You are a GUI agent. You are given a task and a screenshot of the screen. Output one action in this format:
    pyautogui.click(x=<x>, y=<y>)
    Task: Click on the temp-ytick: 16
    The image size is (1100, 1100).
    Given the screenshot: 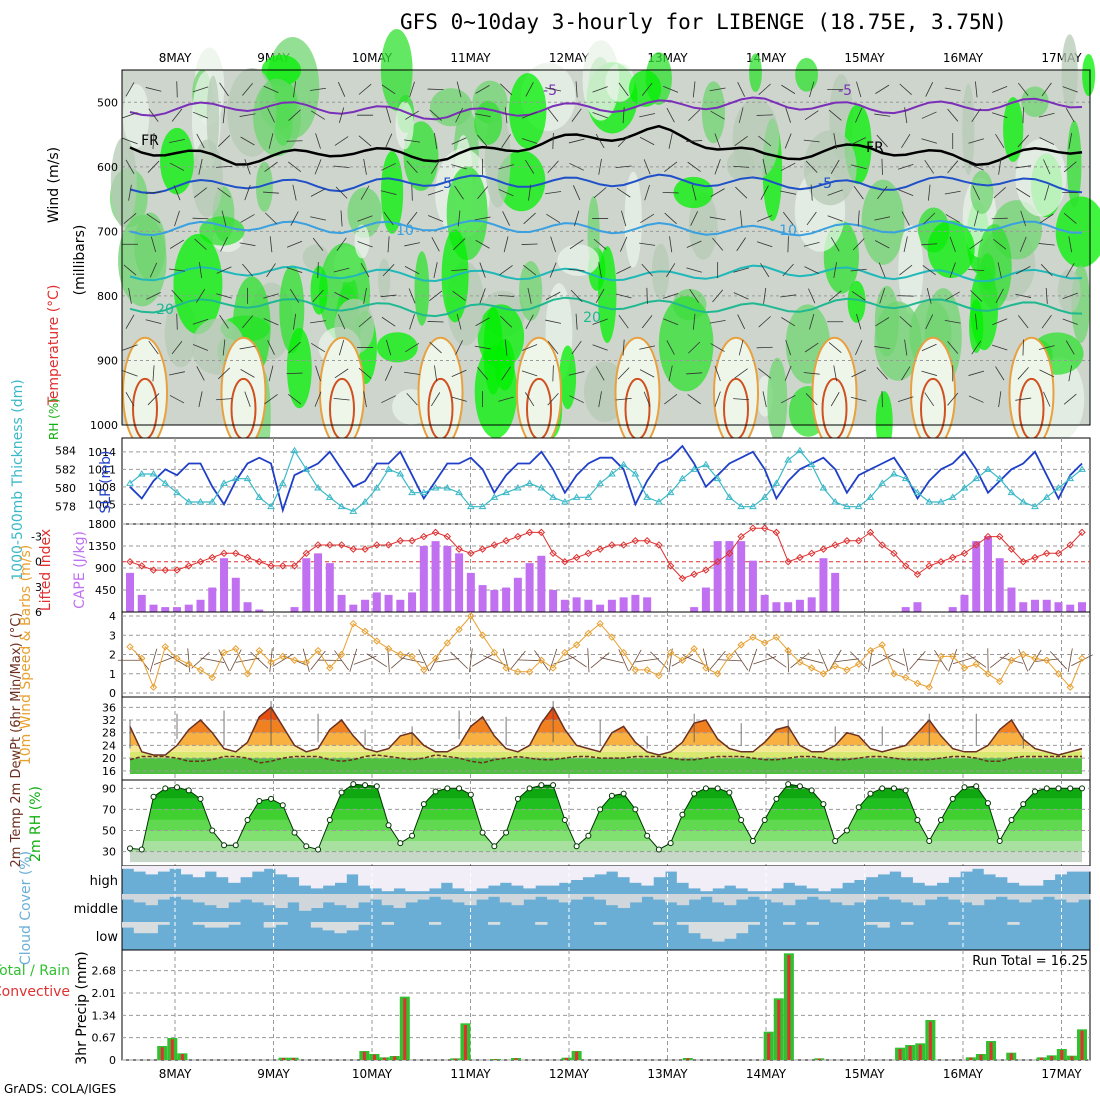 What is the action you would take?
    pyautogui.click(x=109, y=771)
    